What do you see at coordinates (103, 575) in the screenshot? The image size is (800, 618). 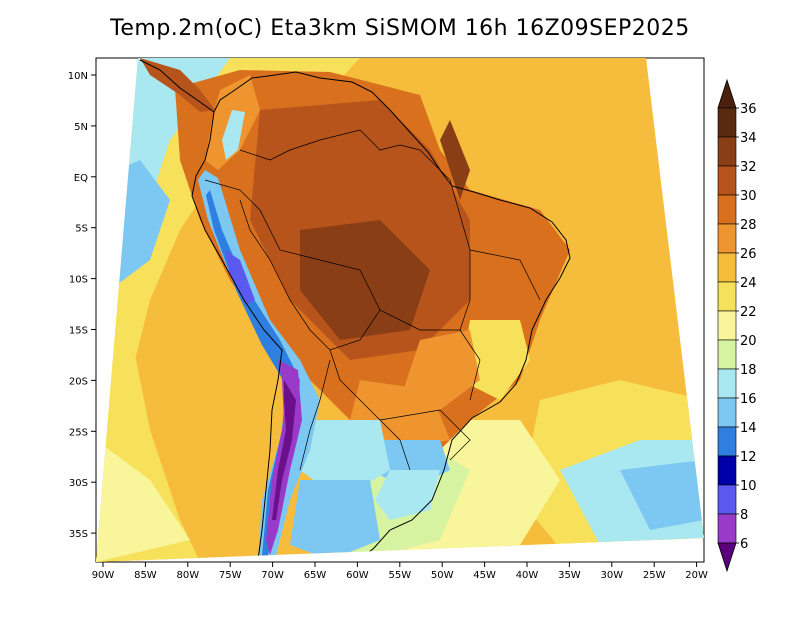 I see `lon-tick-label: 90W` at bounding box center [103, 575].